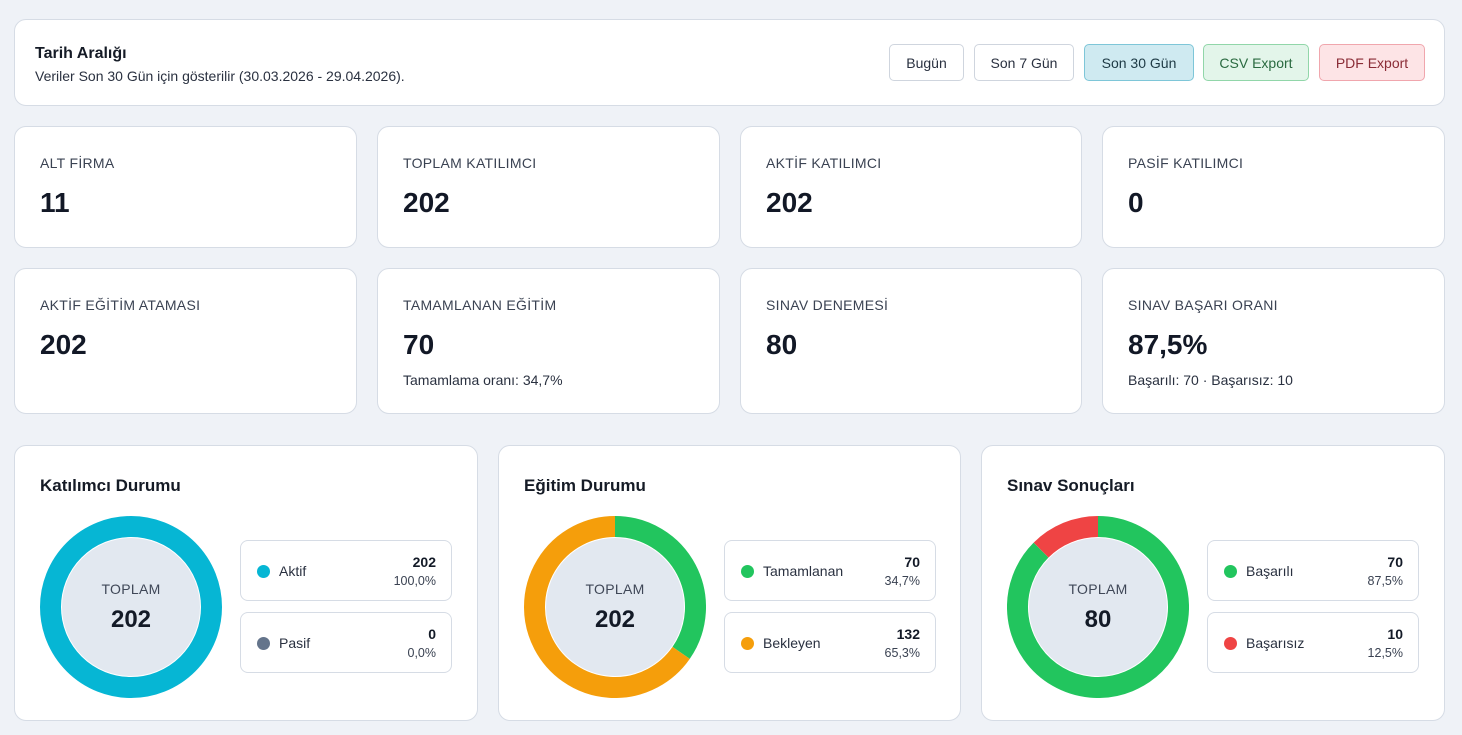  Describe the element at coordinates (185, 187) in the screenshot. I see `stat-card-sub-companies: ALT FİRMA 11` at that location.